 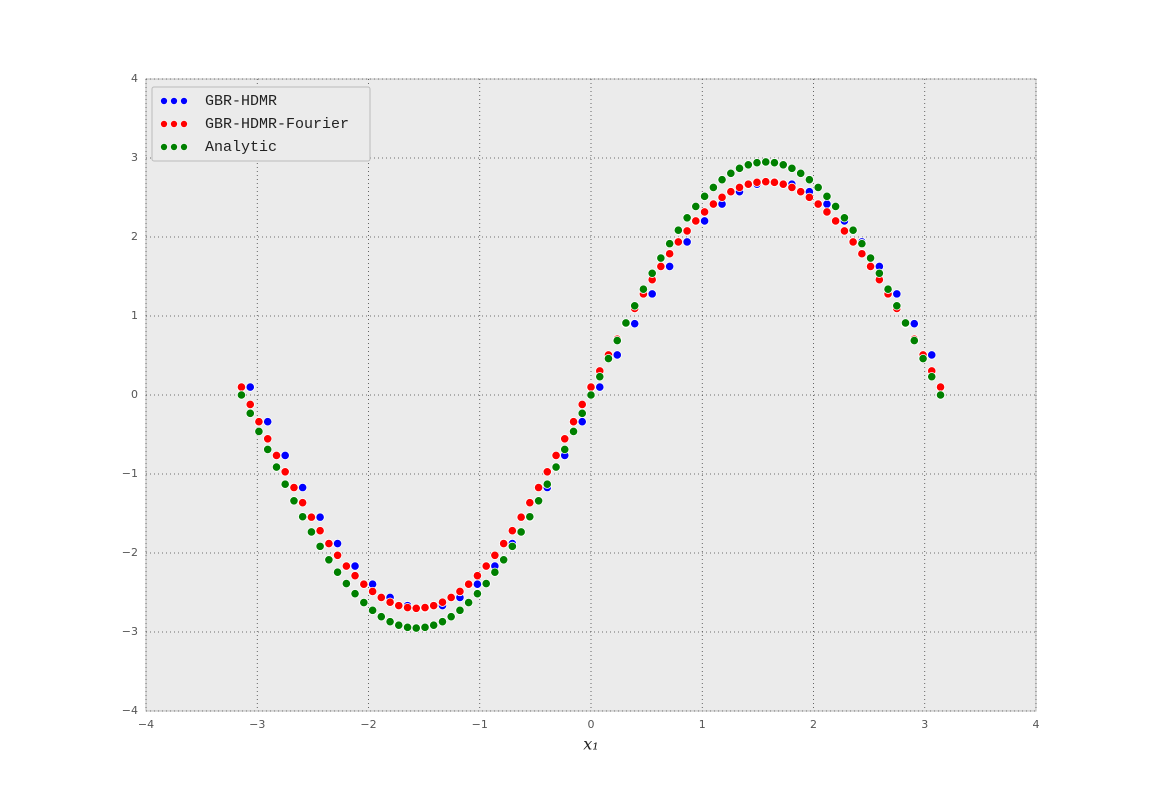 What do you see at coordinates (130, 631) in the screenshot?
I see `y-tick-label: −3` at bounding box center [130, 631].